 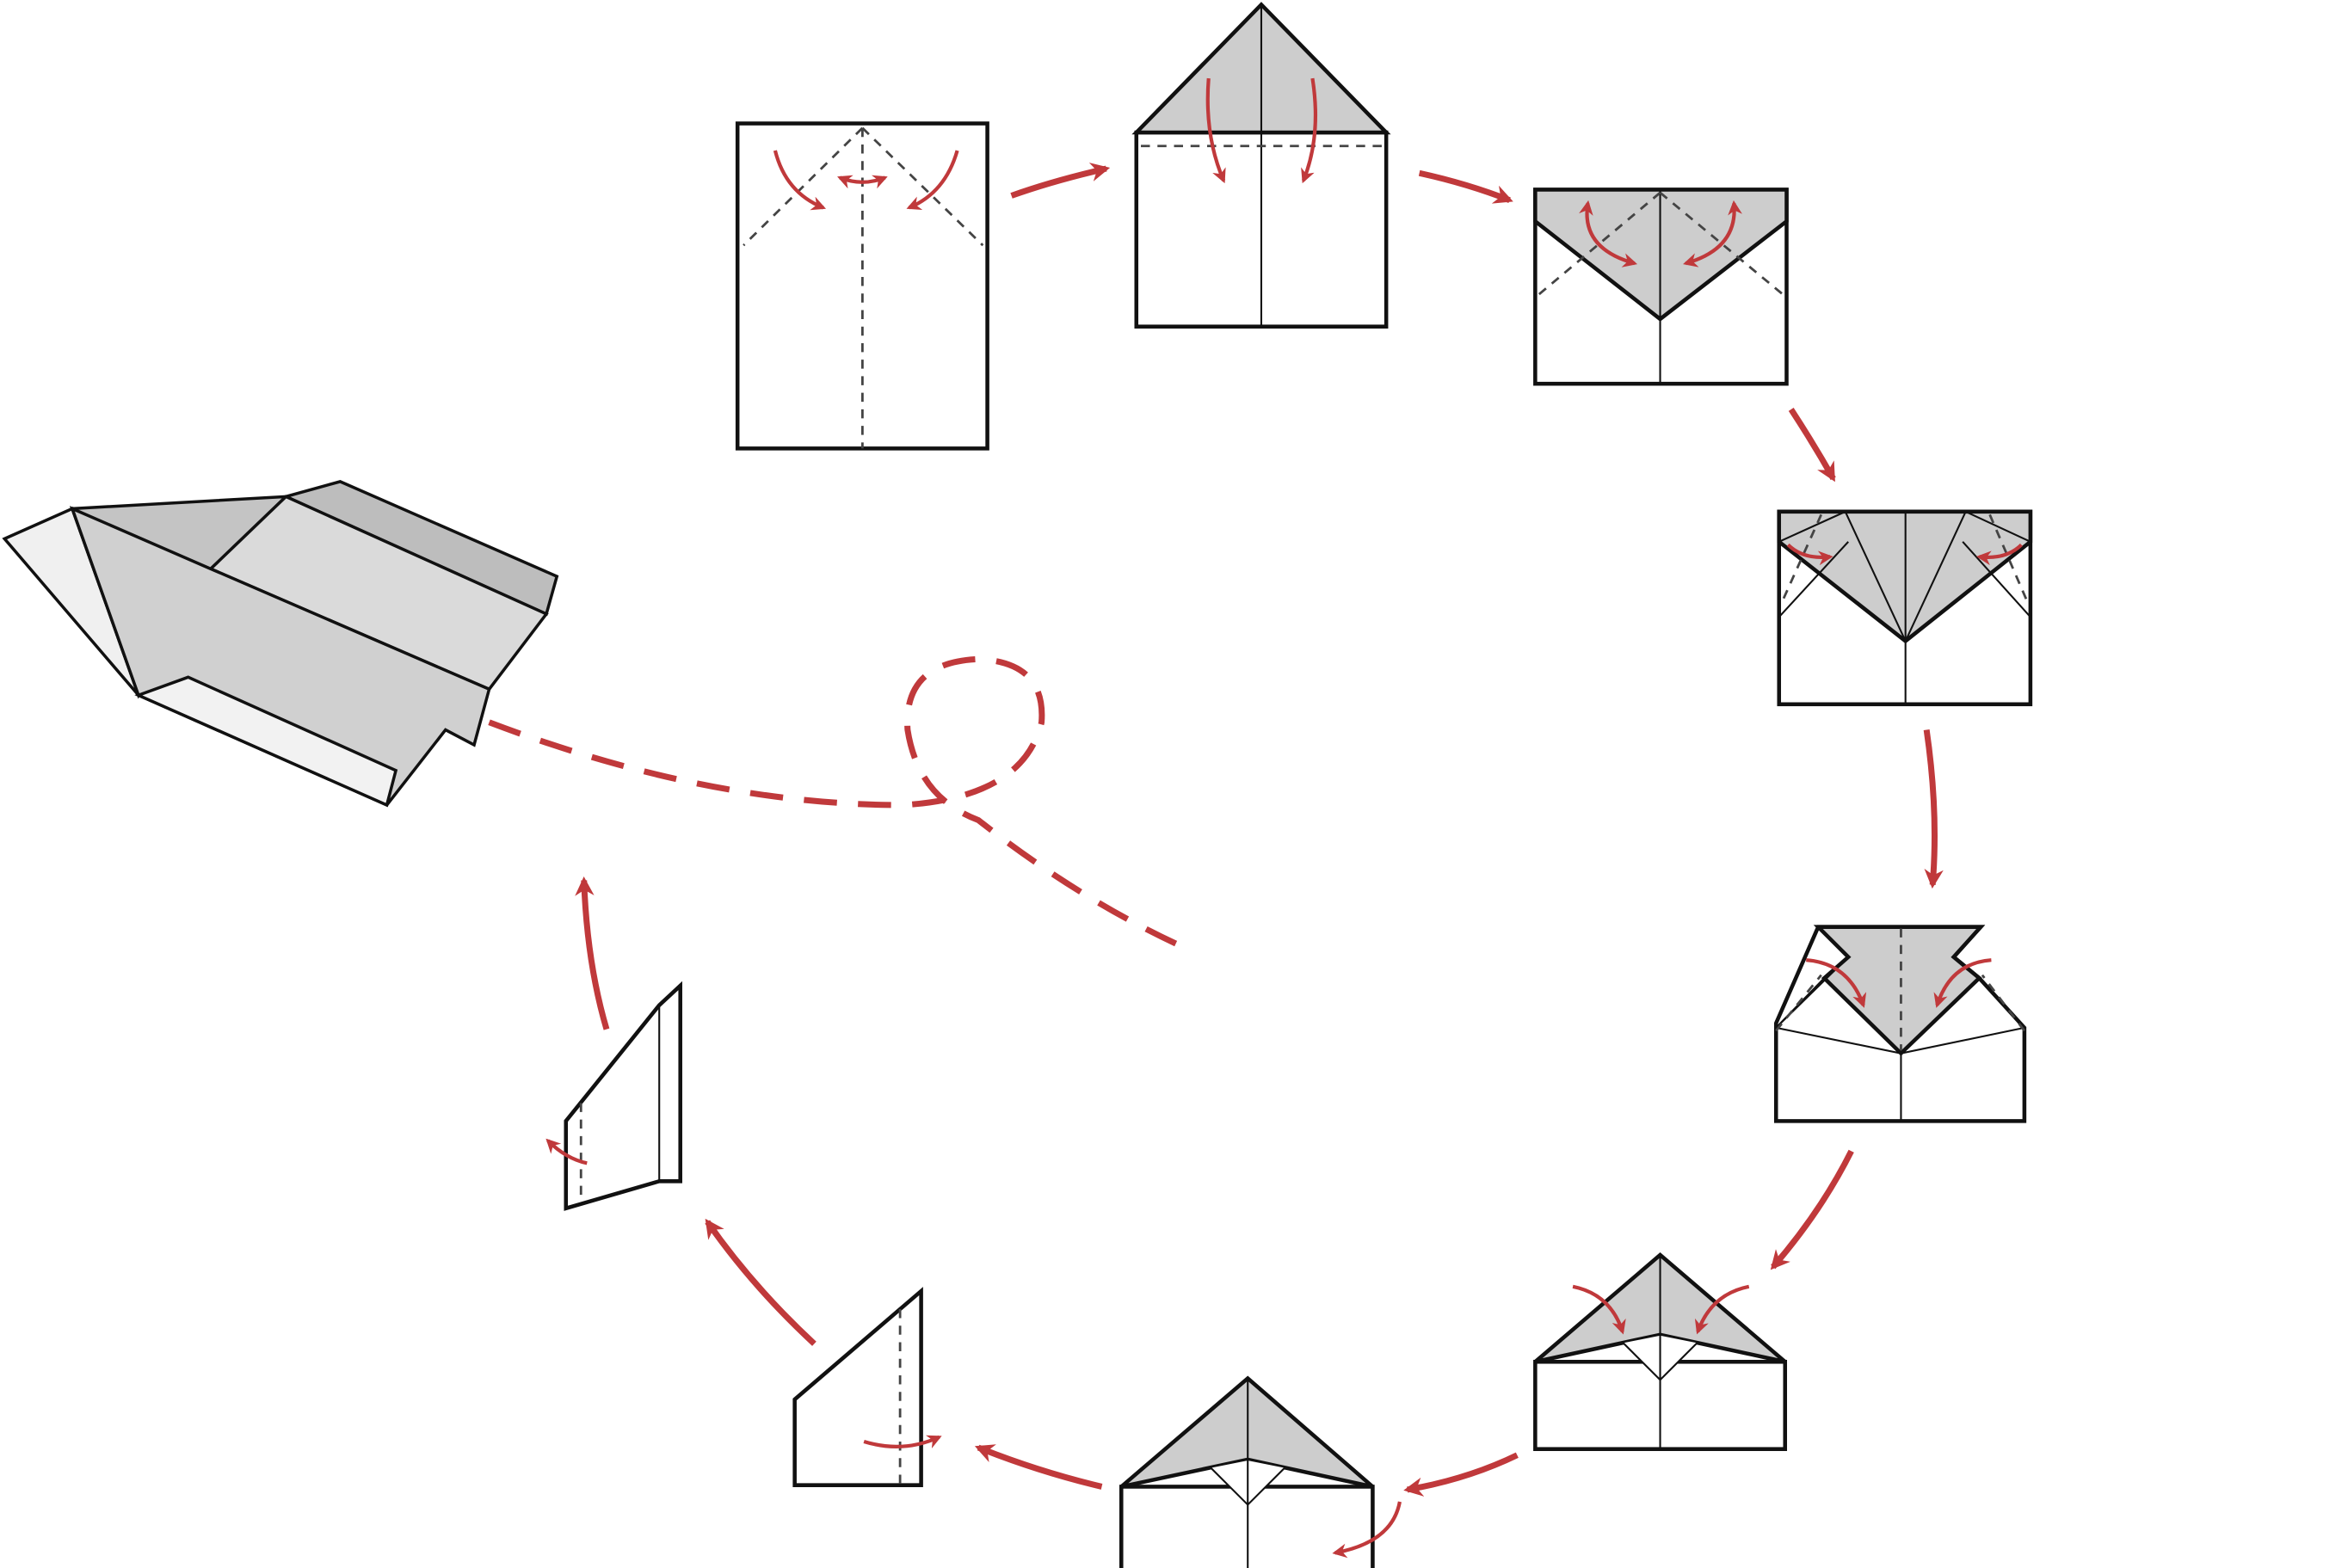 What do you see at coordinates (280, 644) in the screenshot?
I see `paper-airplane` at bounding box center [280, 644].